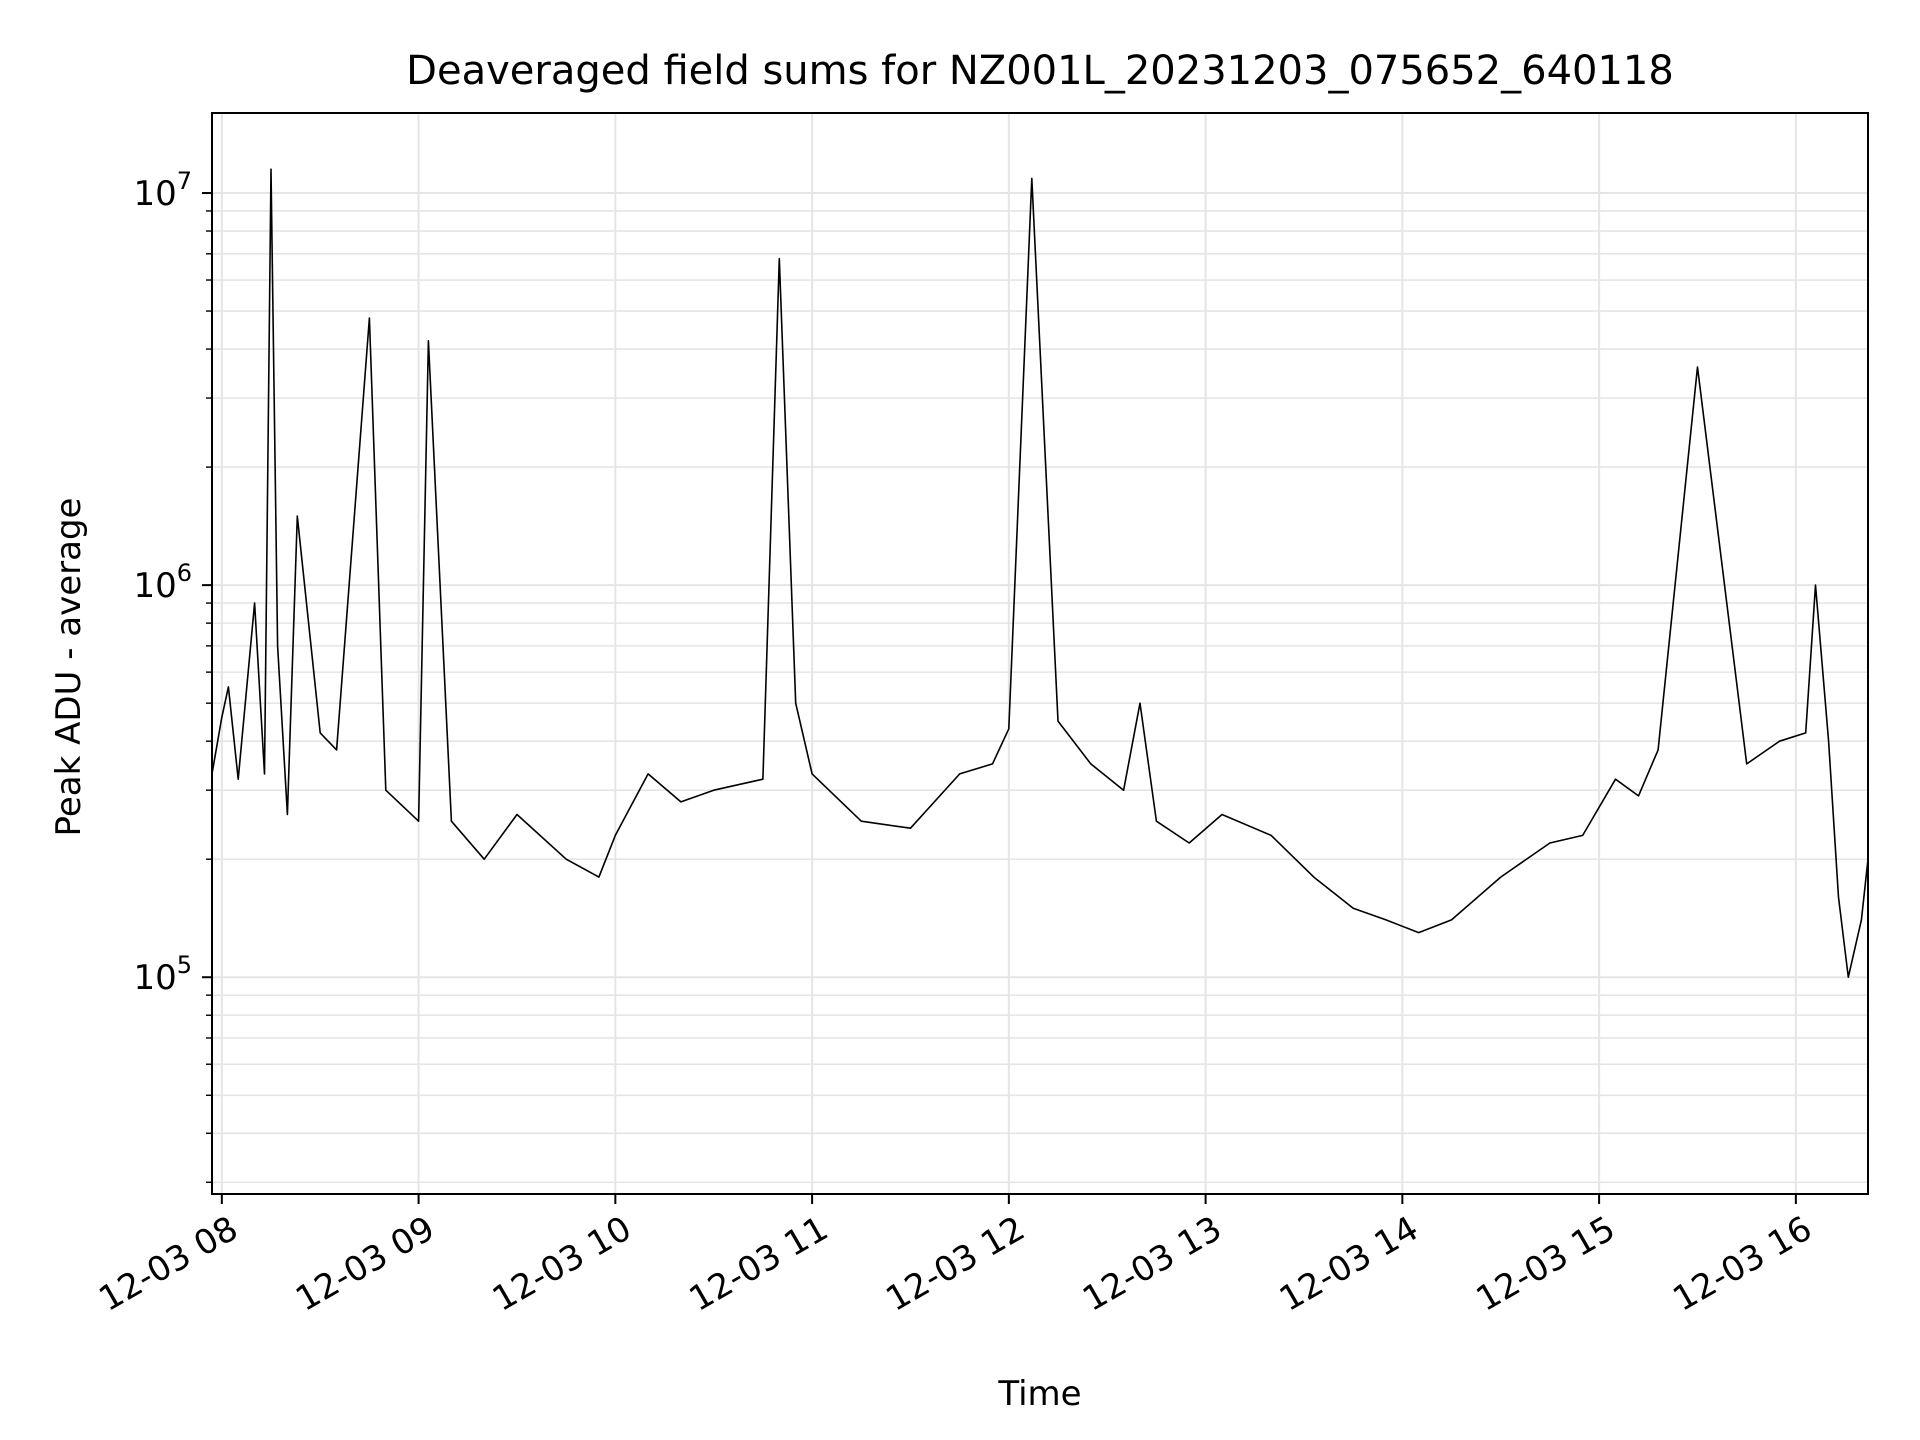 The width and height of the screenshot is (1920, 1440). I want to click on x-tick-label: 12-03 12, so click(955, 1264).